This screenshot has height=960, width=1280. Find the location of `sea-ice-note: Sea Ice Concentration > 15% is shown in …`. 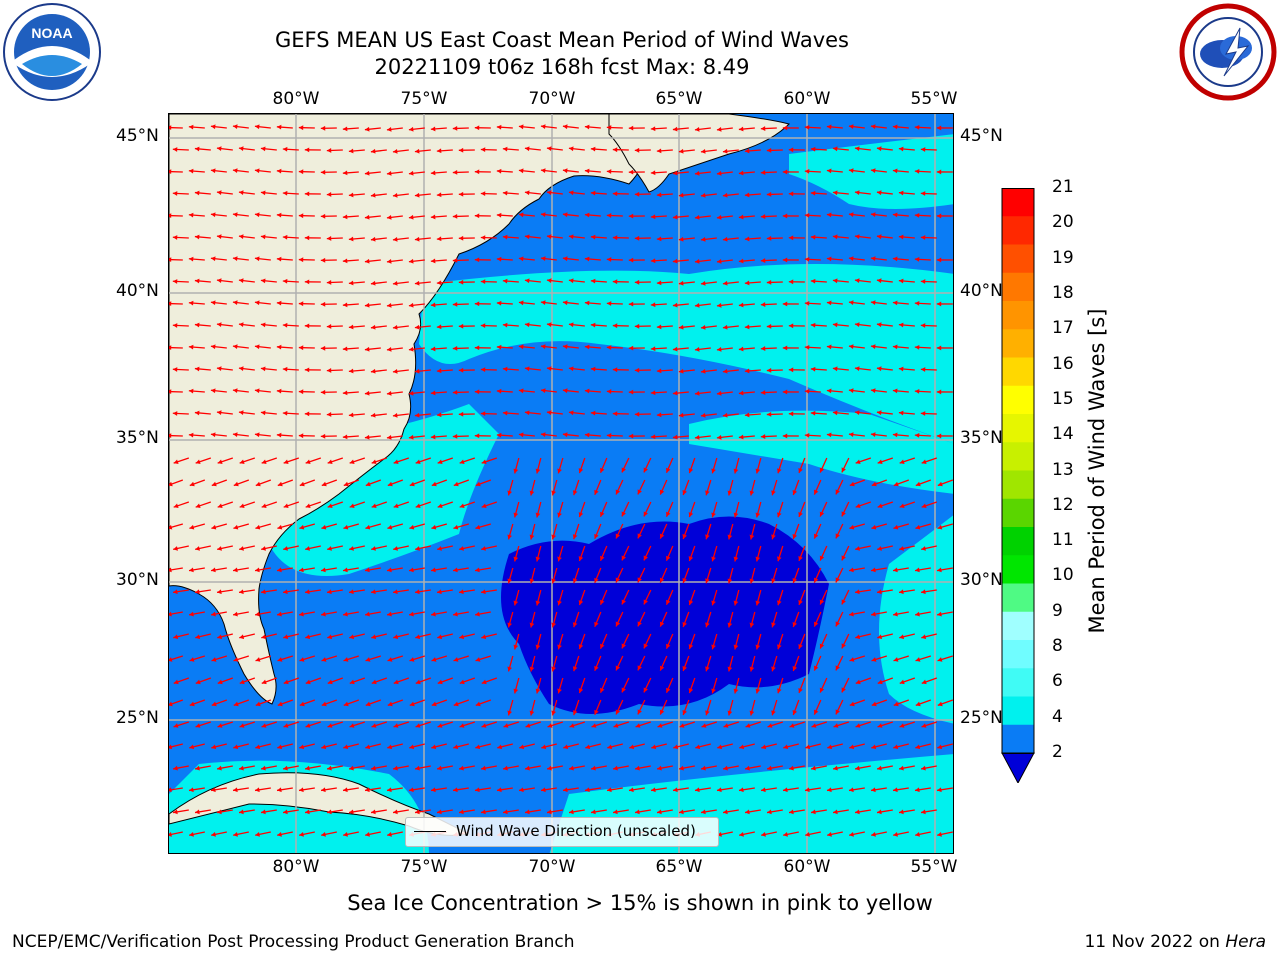

sea-ice-note: Sea Ice Concentration > 15% is shown in … is located at coordinates (640, 903).